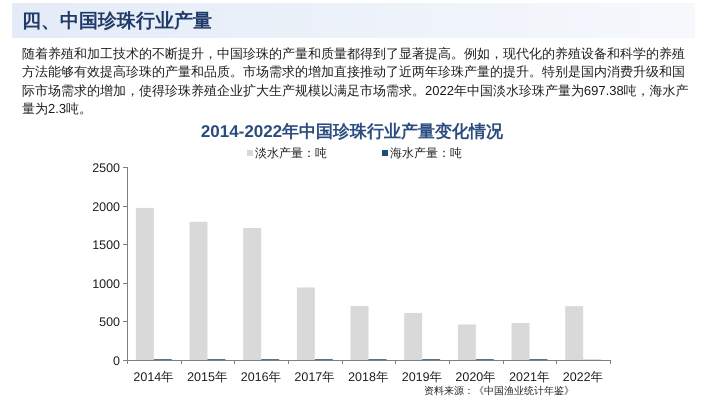 Image resolution: width=705 pixels, height=400 pixels. I want to click on x-tick-label: 2015年, so click(207, 377).